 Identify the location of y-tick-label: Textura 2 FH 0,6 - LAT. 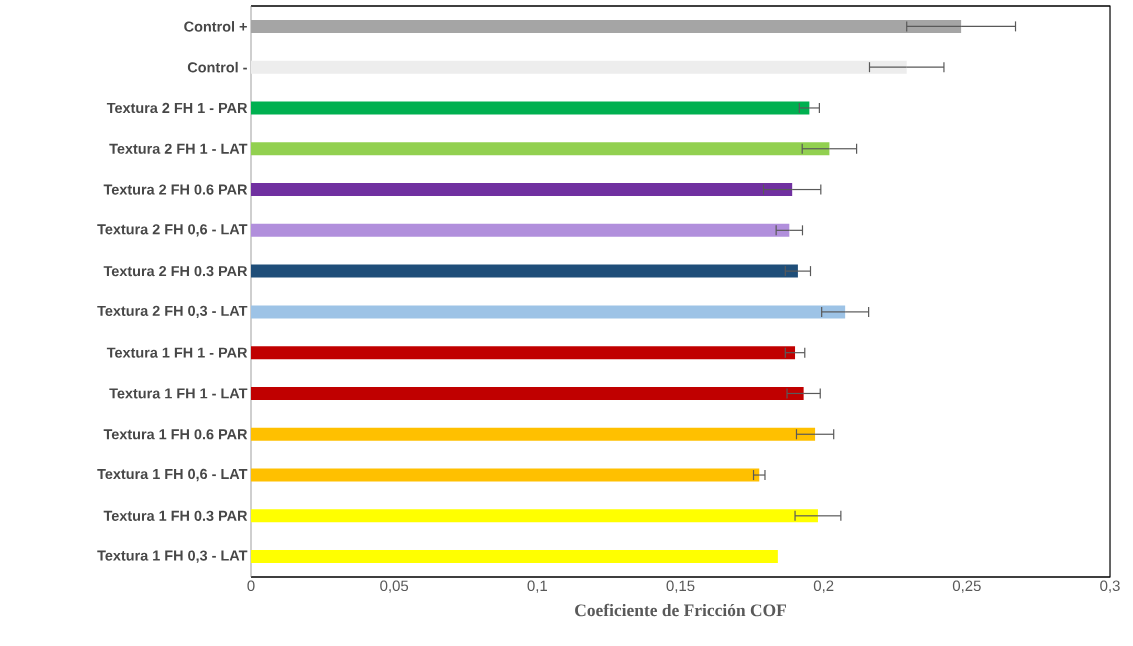
(172, 230).